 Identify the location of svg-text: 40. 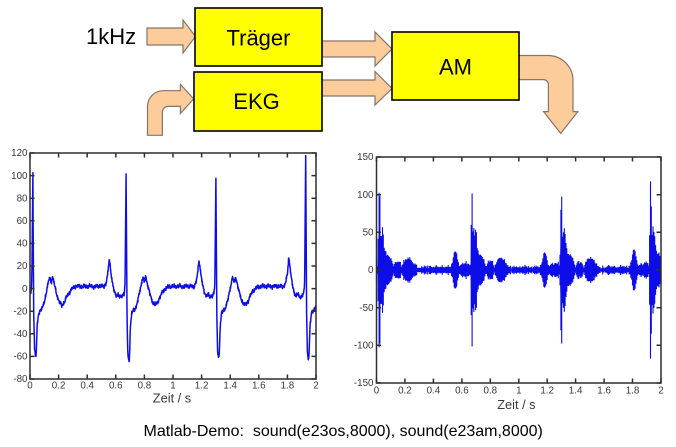
(22, 244).